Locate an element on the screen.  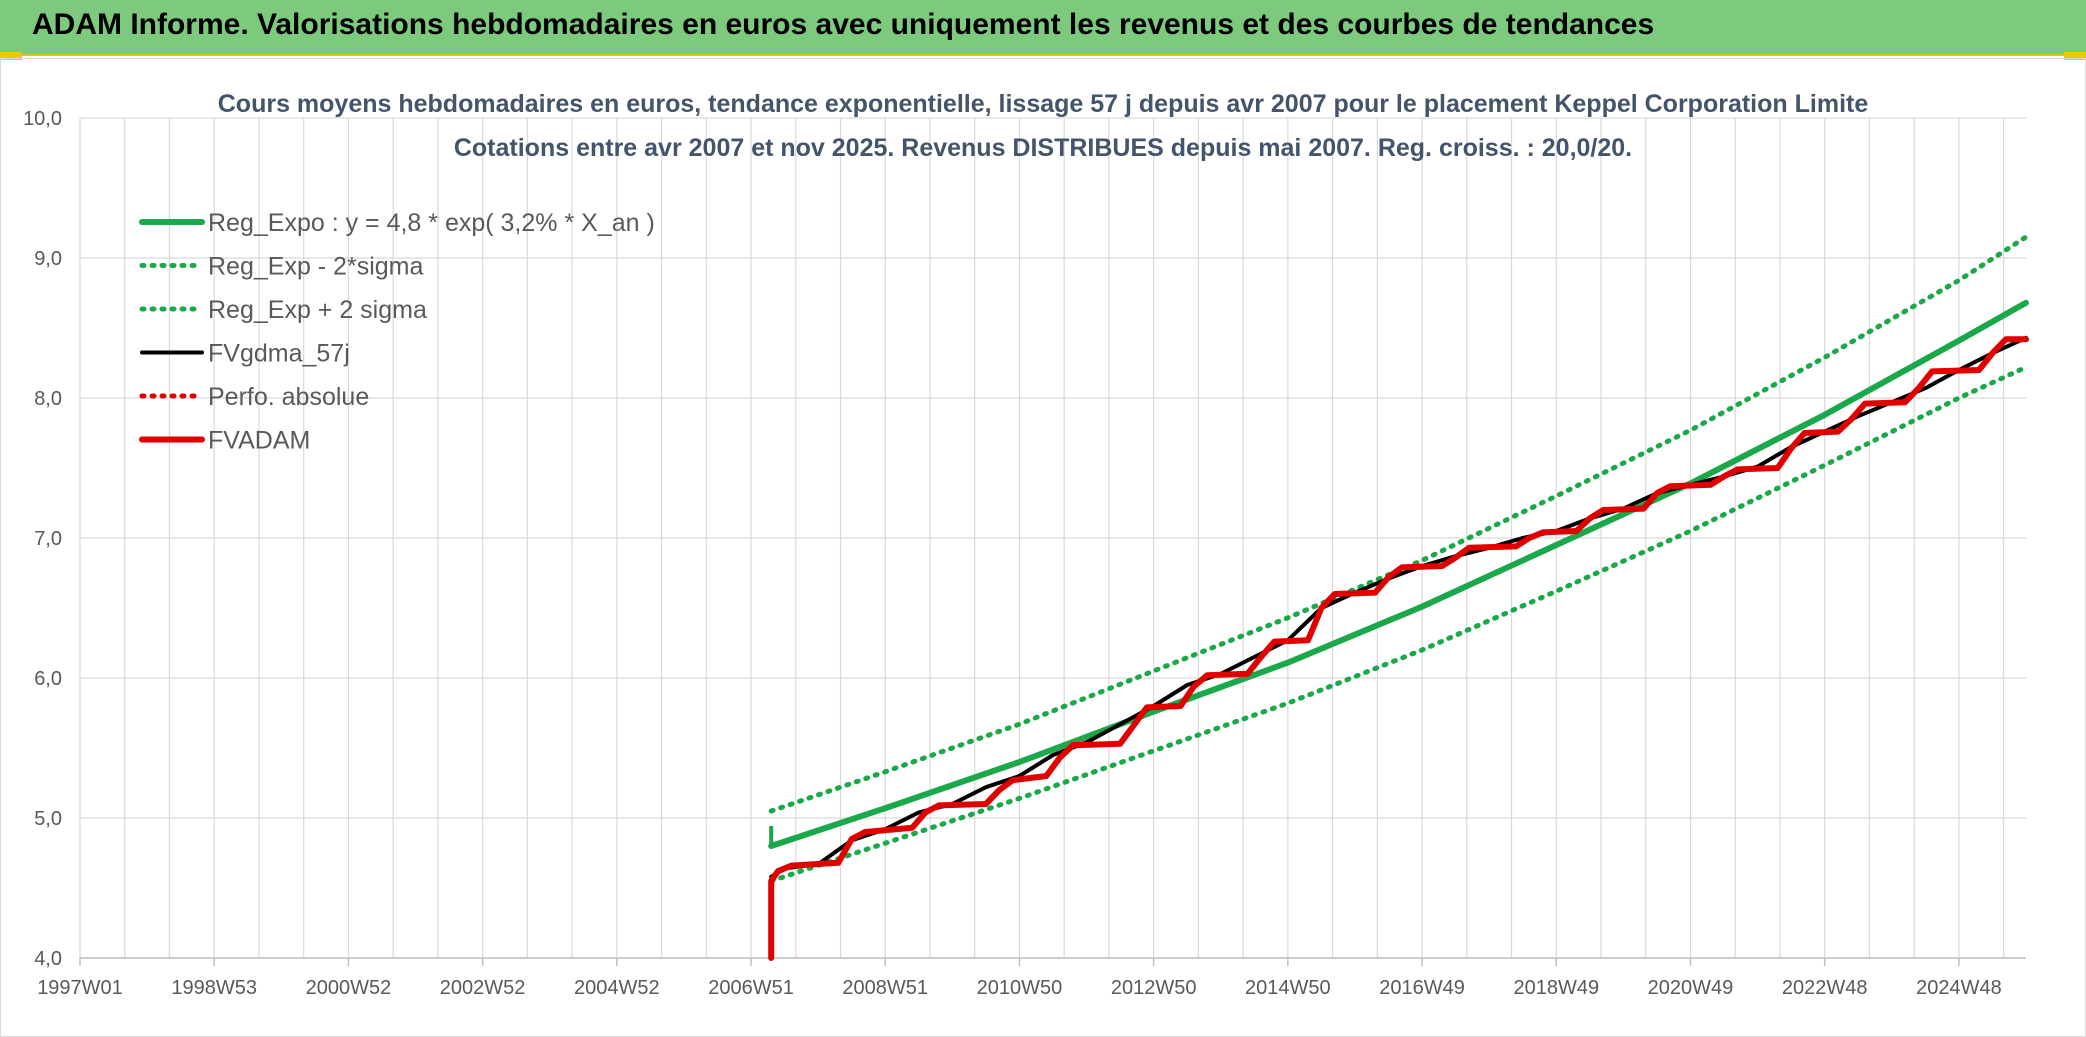
x-tick-label: 2022W48 is located at coordinates (1825, 988).